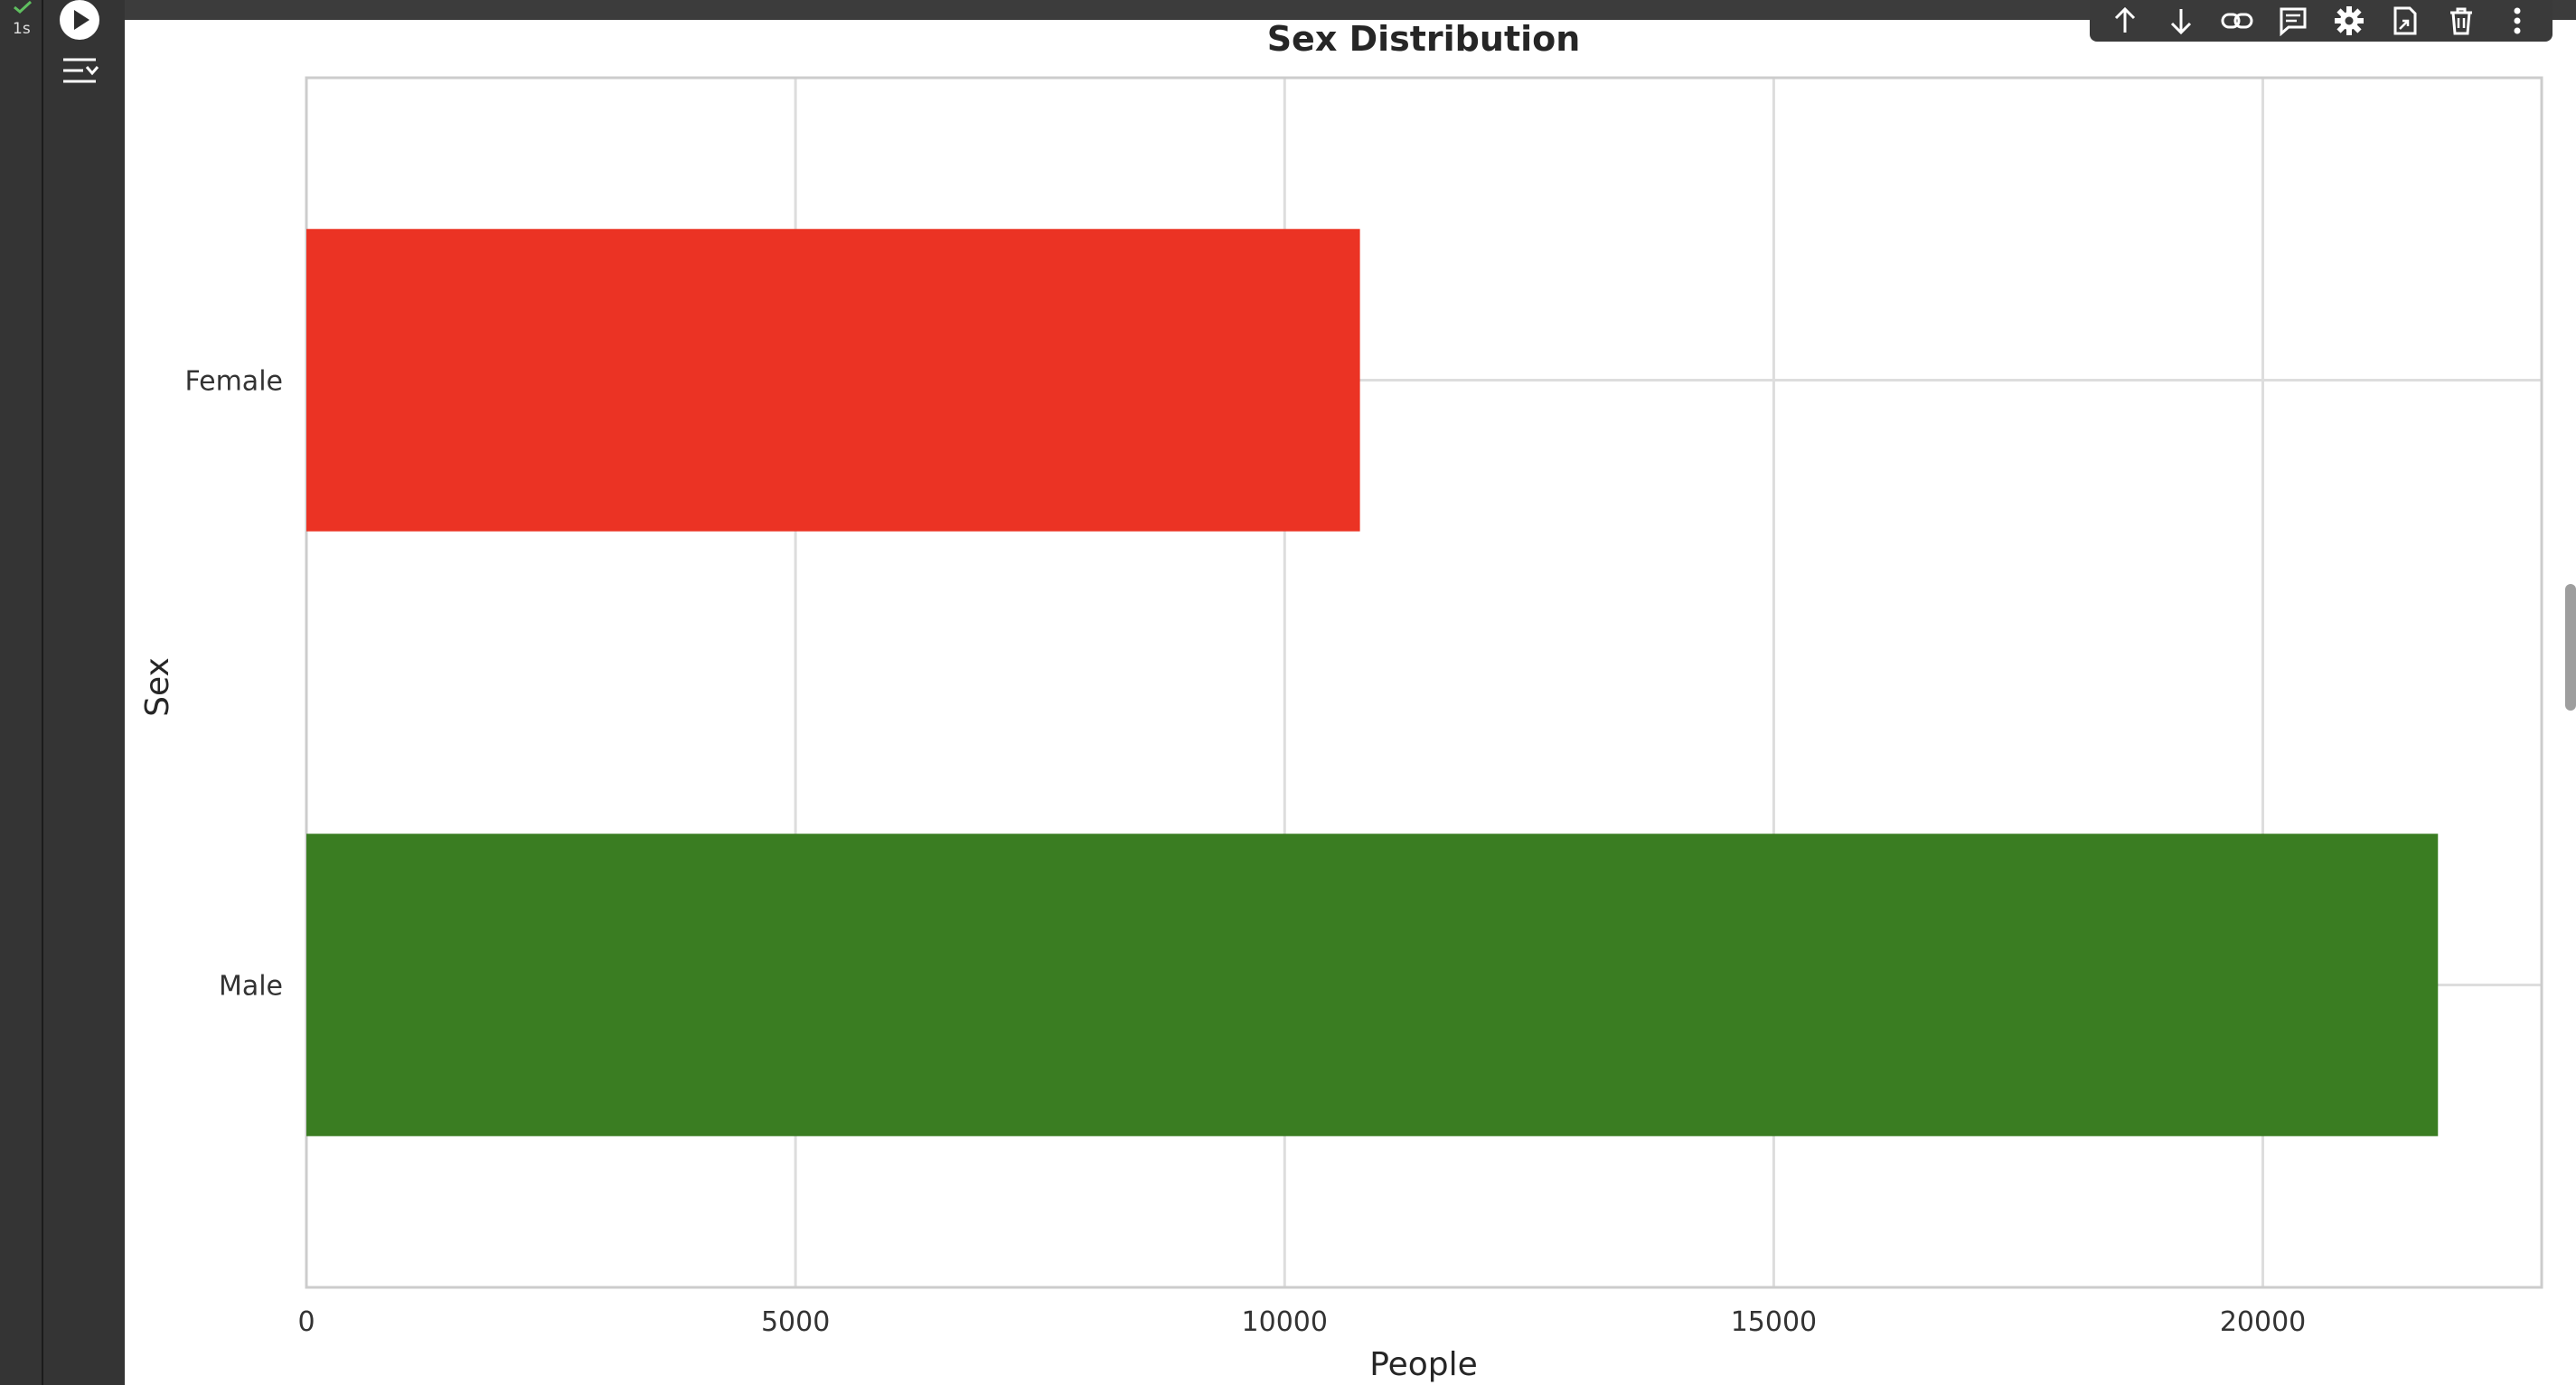 This screenshot has height=1385, width=2576. I want to click on arrow-up-icon, so click(2125, 19).